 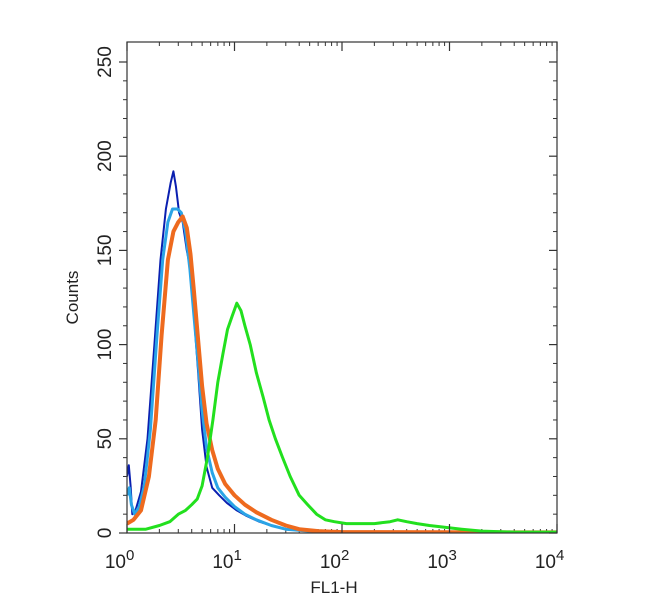 I want to click on x-tick-label: 10 3, so click(x=441, y=560).